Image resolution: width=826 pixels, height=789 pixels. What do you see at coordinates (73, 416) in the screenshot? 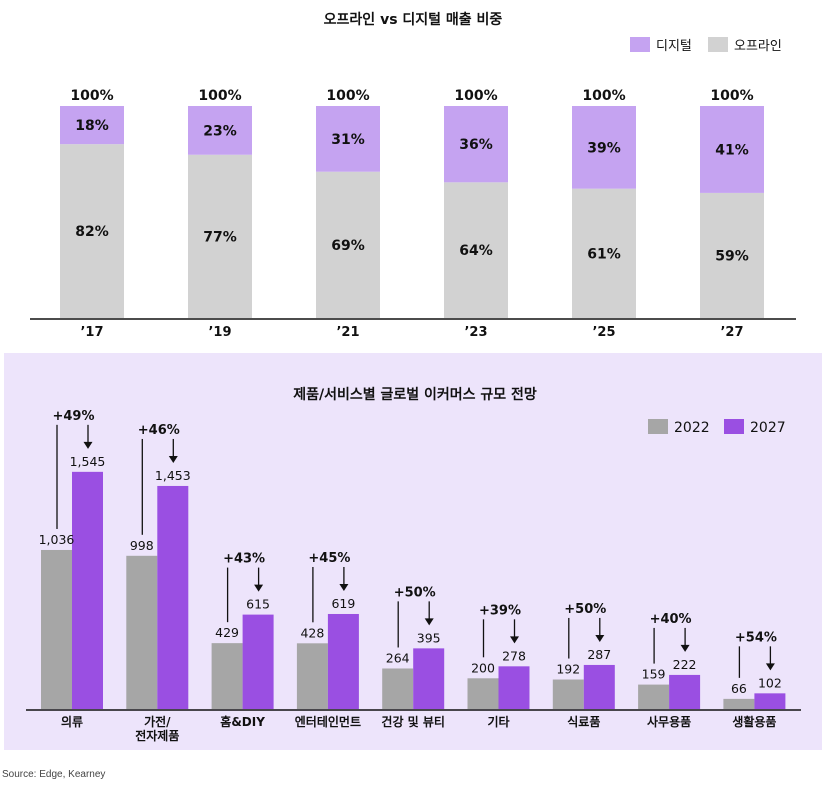
I see `growth-label: +49%` at bounding box center [73, 416].